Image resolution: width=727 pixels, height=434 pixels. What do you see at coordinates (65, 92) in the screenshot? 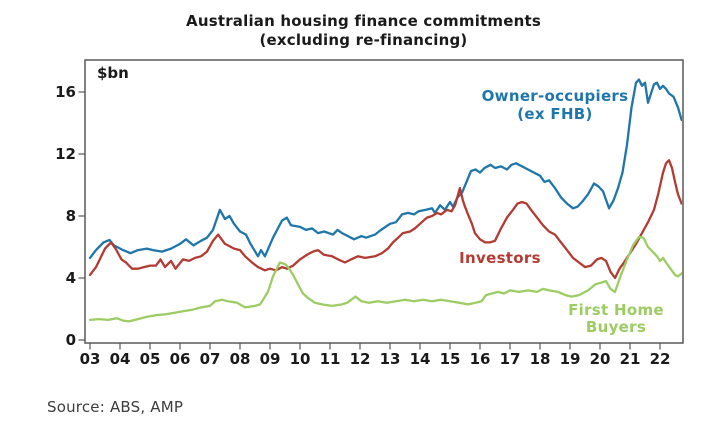
I see `y-axis-tick-label: 16` at bounding box center [65, 92].